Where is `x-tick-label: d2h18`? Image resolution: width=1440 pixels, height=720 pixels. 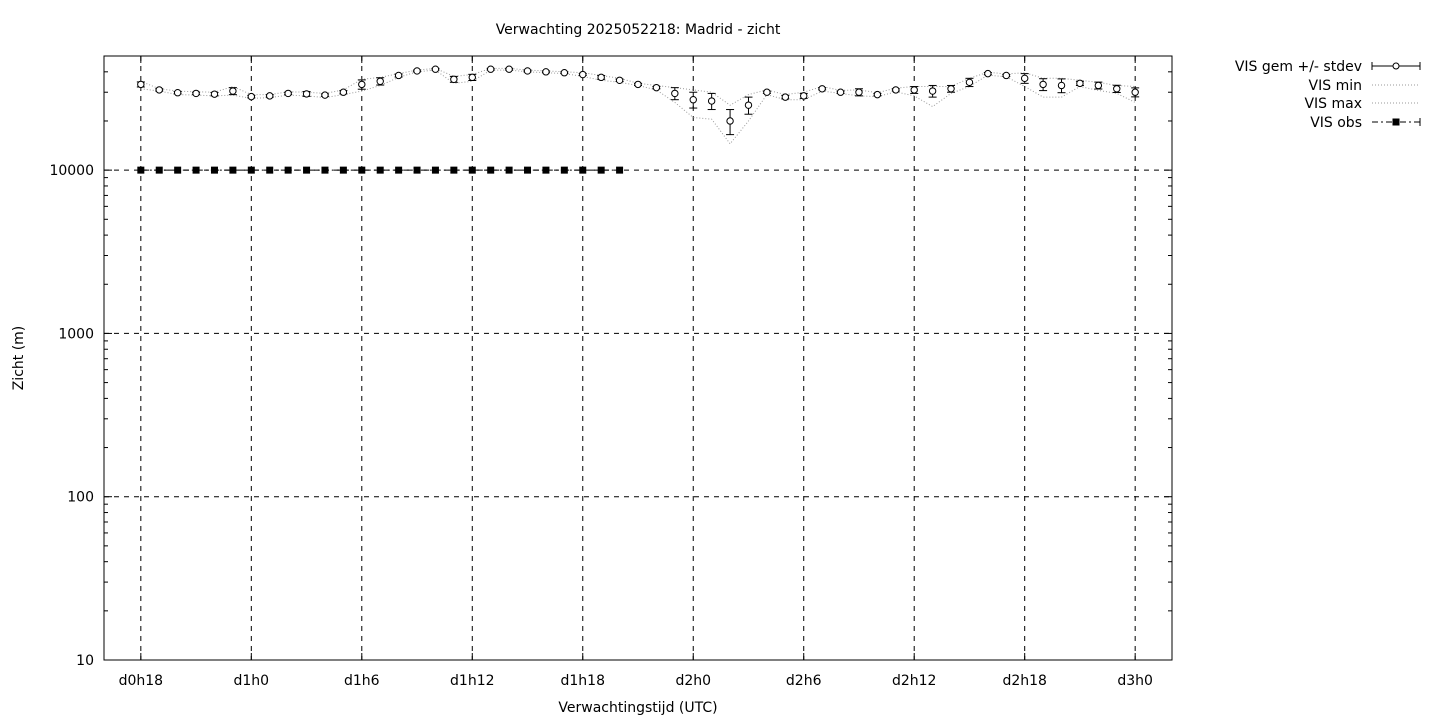 x-tick-label: d2h18 is located at coordinates (1024, 681).